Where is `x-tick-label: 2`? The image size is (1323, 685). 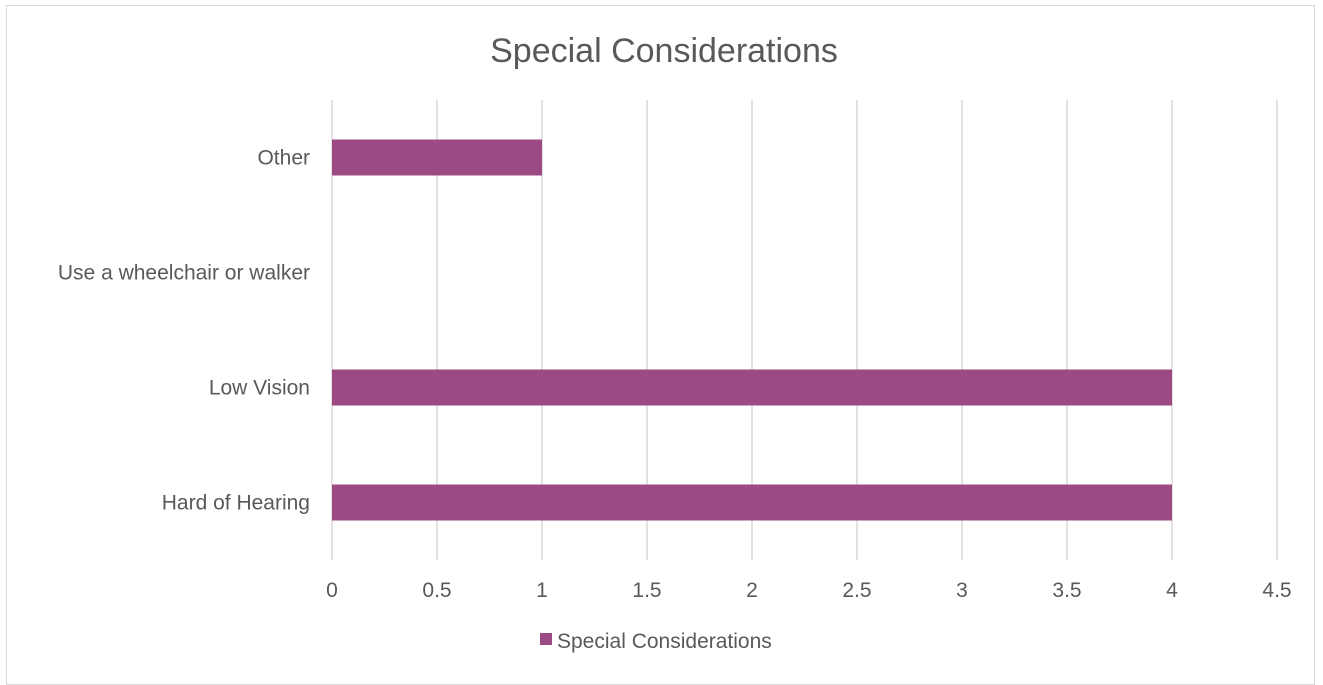
x-tick-label: 2 is located at coordinates (752, 590).